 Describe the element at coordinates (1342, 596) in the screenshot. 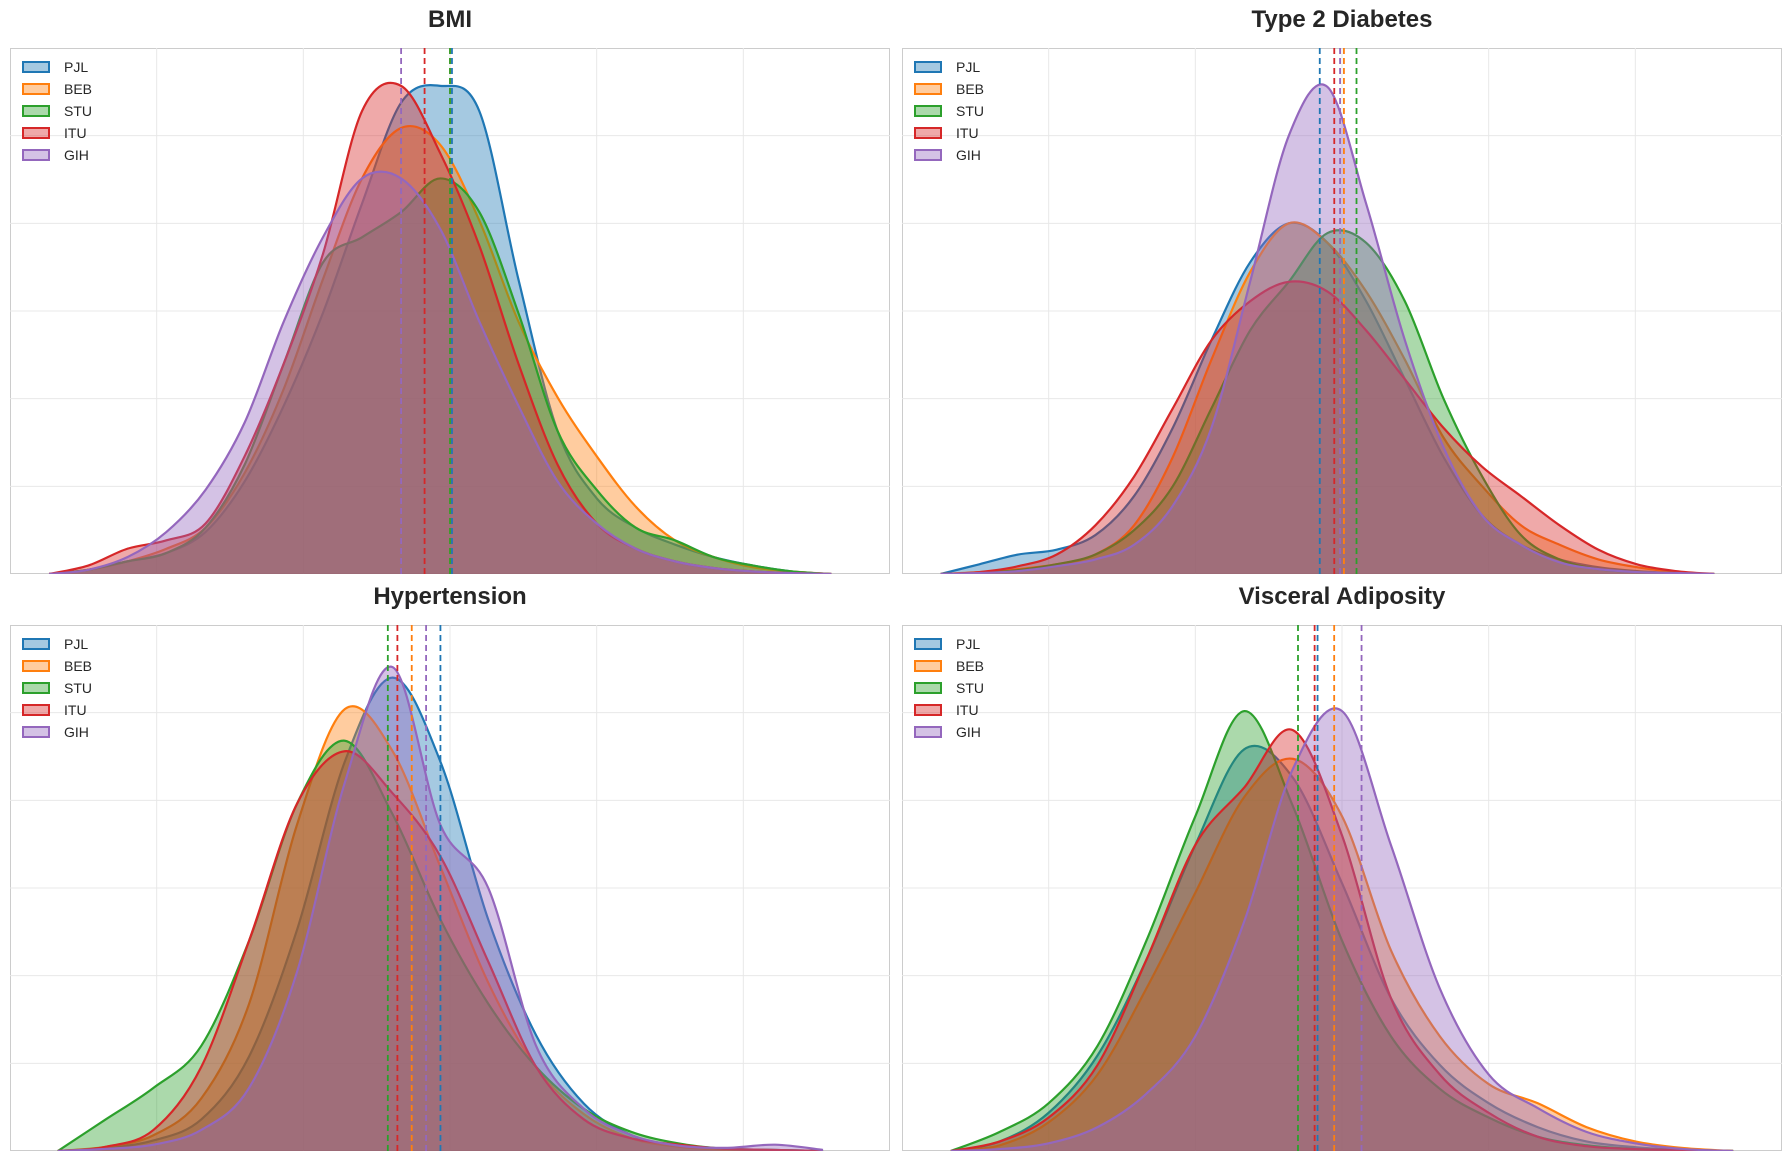

I see `panel-title: Visceral Adiposity` at that location.